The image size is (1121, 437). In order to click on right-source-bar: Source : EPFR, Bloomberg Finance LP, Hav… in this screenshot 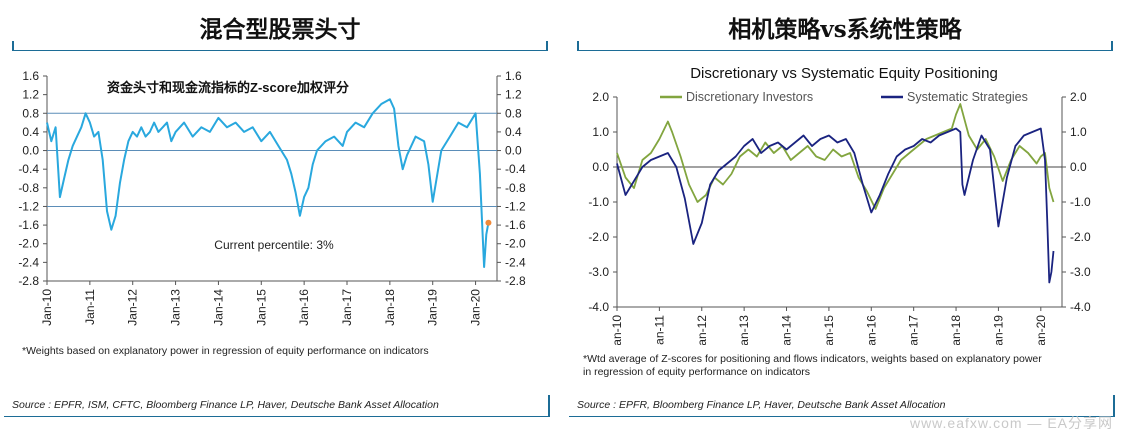, I will do `click(842, 404)`.